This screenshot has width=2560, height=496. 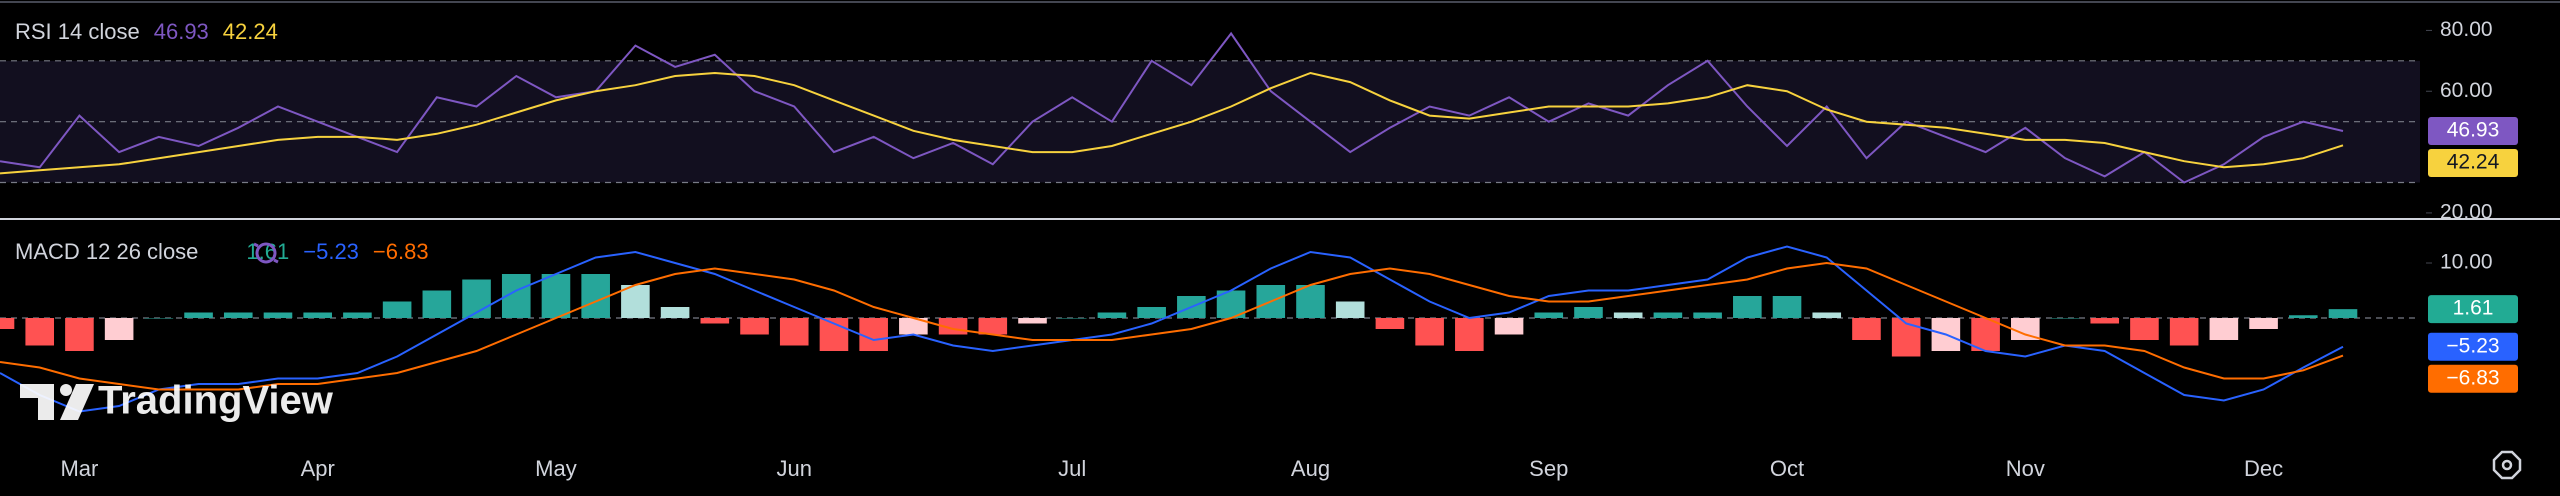 I want to click on x-tick-label: Dec, so click(x=2263, y=468).